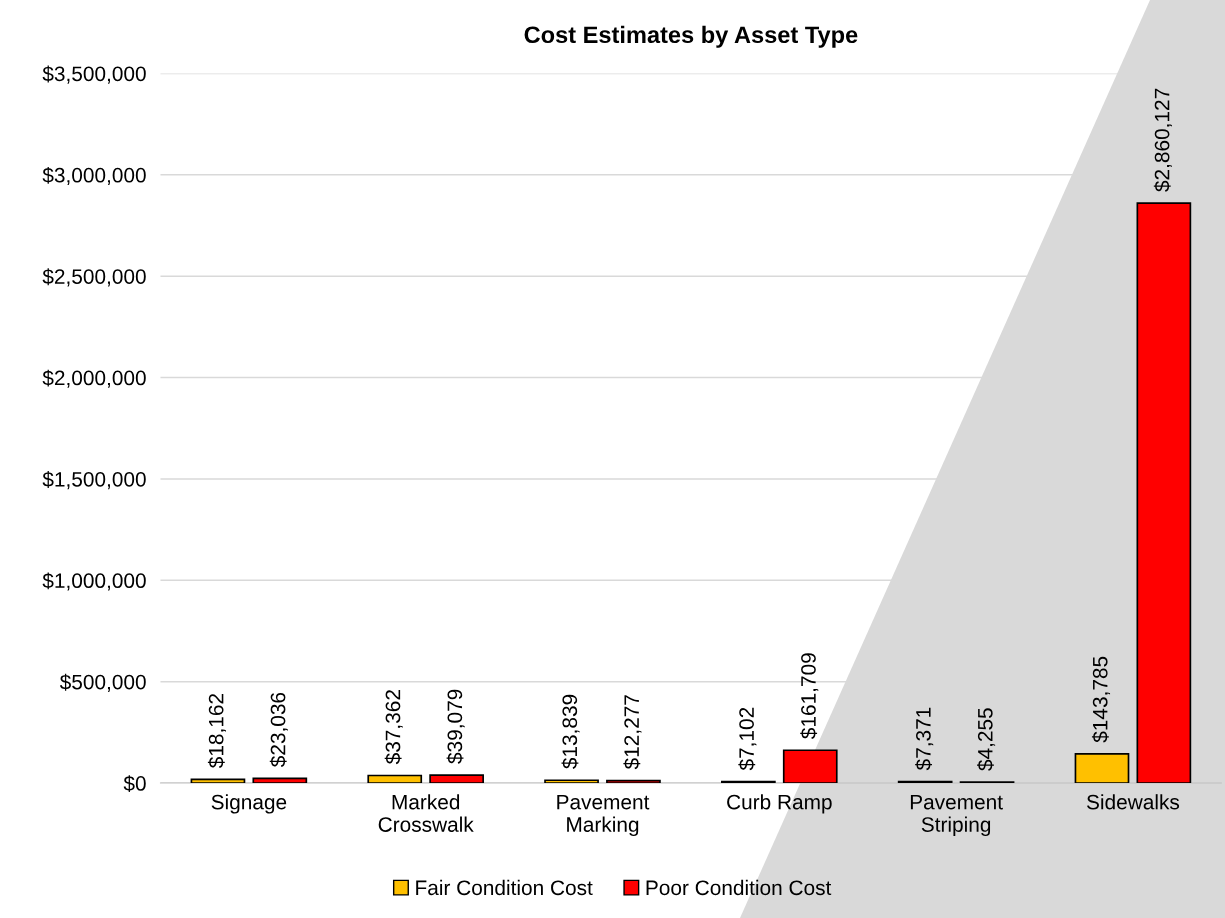 Image resolution: width=1225 pixels, height=918 pixels. I want to click on y-tick-label: $1,000,000, so click(94, 581).